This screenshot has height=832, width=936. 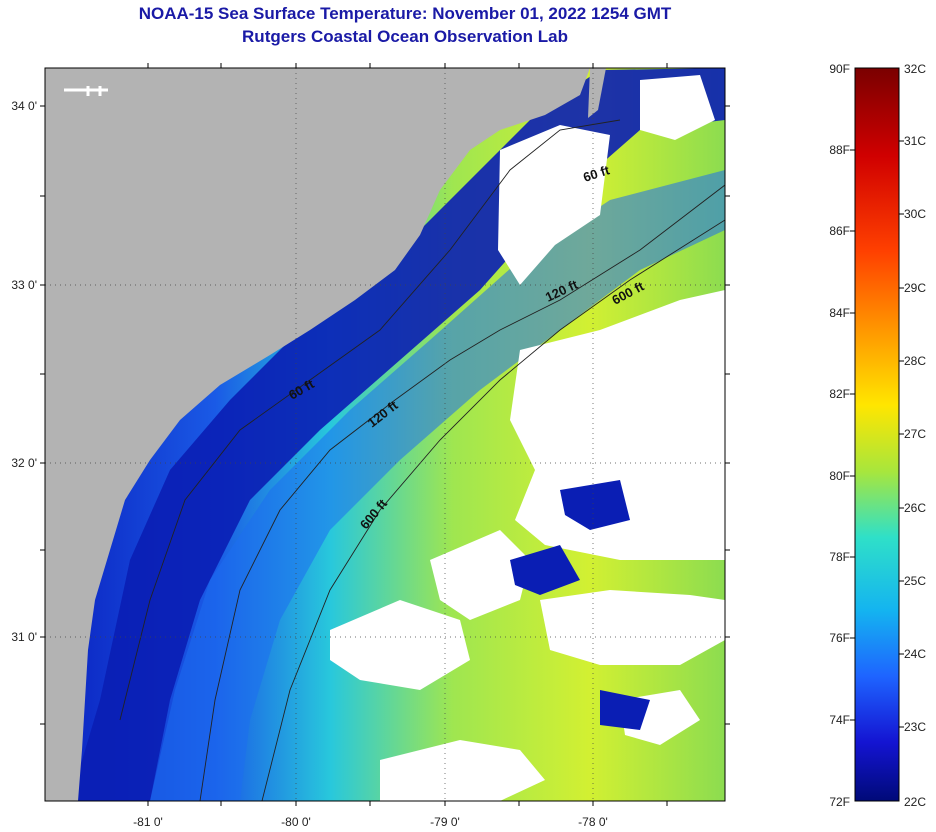 What do you see at coordinates (915, 802) in the screenshot?
I see `cb-c-22: 22C` at bounding box center [915, 802].